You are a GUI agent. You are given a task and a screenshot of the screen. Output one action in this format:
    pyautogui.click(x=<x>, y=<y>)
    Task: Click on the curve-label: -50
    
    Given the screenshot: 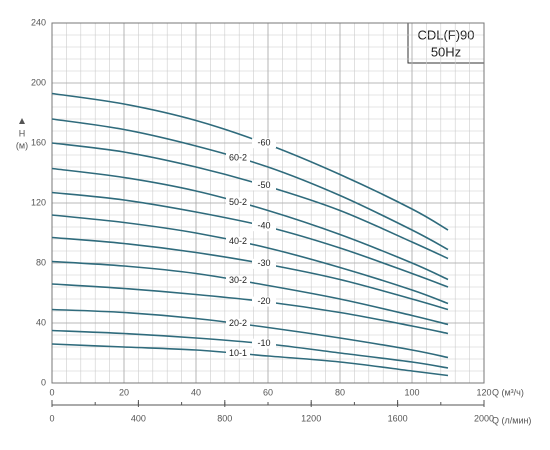 What is the action you would take?
    pyautogui.click(x=263, y=185)
    